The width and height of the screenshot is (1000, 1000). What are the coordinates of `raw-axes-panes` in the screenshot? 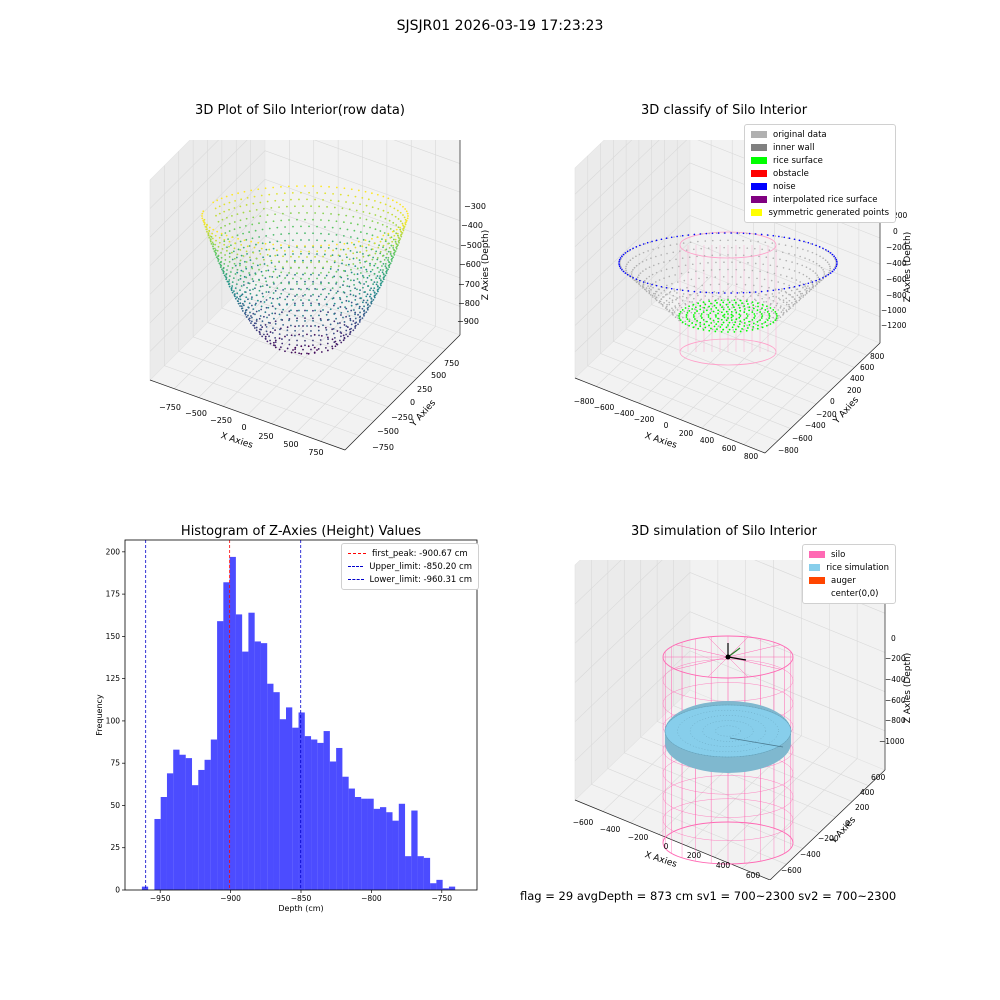 It's located at (305, 295).